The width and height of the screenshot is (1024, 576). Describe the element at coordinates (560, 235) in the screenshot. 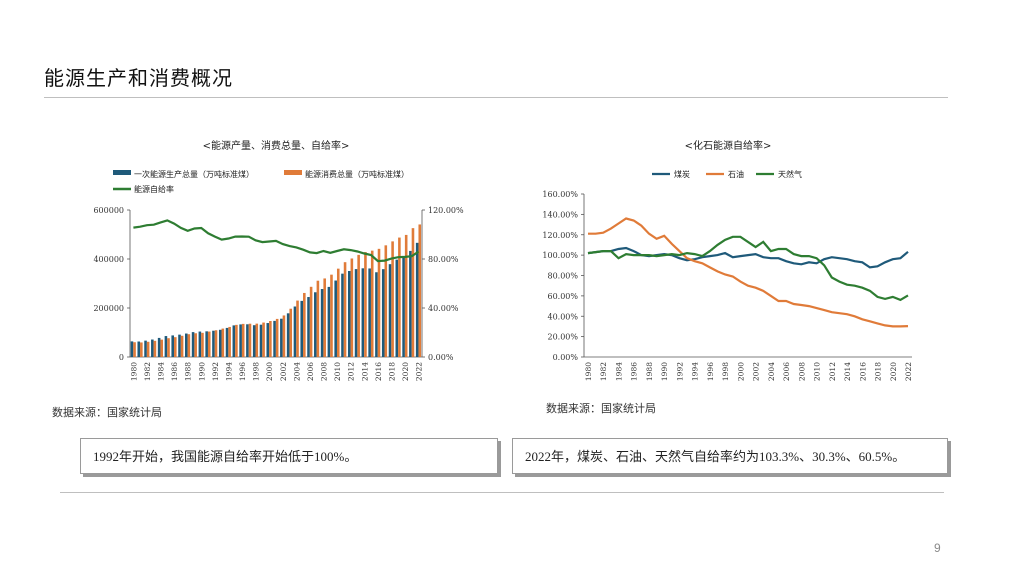

I see `chart2-y-tick-label: 120.00%` at that location.